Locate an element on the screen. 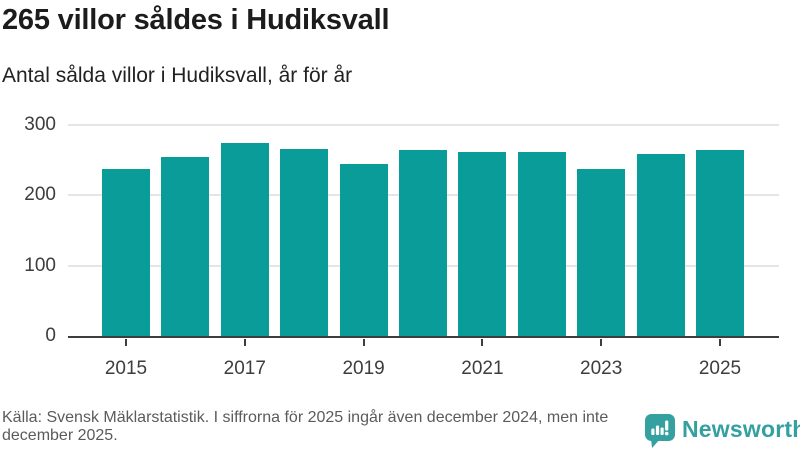  page-title: 265 villor såldes i Hudiksvall is located at coordinates (196, 20).